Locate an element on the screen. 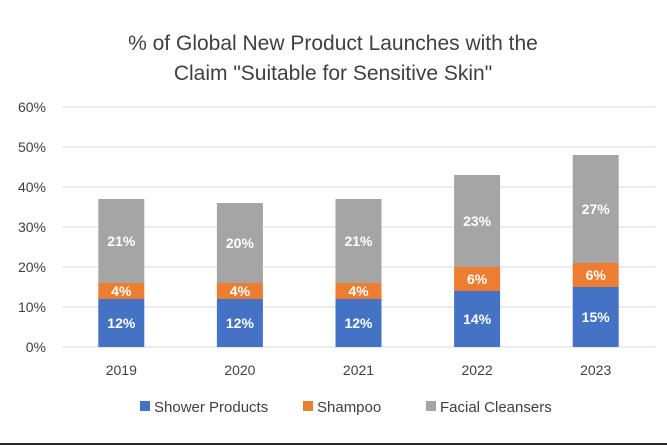 This screenshot has width=667, height=445. x-axis: 2019 2020 2021 2022 2023 is located at coordinates (359, 370).